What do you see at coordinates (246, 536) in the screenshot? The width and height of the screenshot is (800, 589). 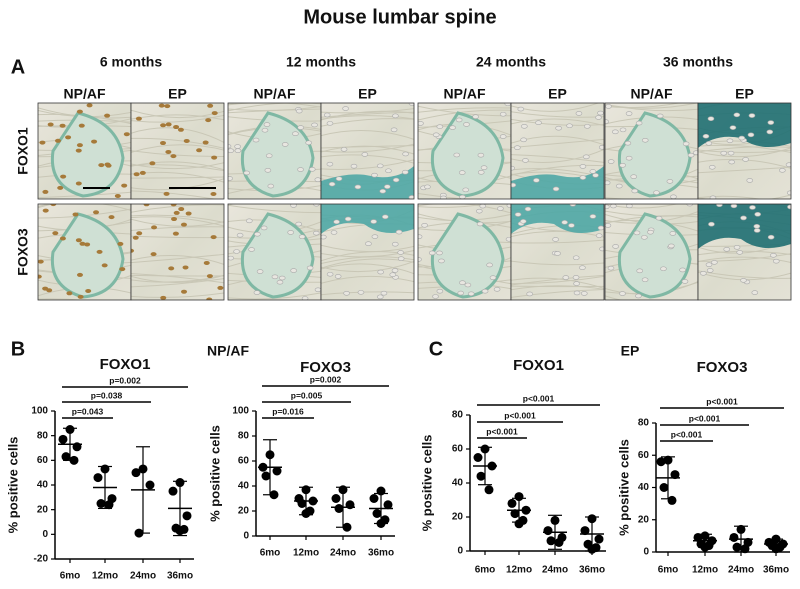 I see `y-tick-label: 0` at bounding box center [246, 536].